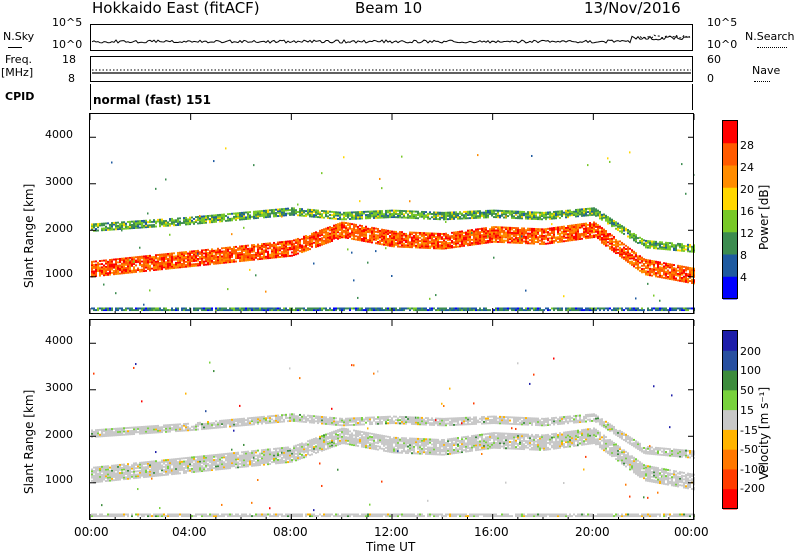 The width and height of the screenshot is (800, 554). What do you see at coordinates (766, 70) in the screenshot?
I see `nave-label: Nave` at bounding box center [766, 70].